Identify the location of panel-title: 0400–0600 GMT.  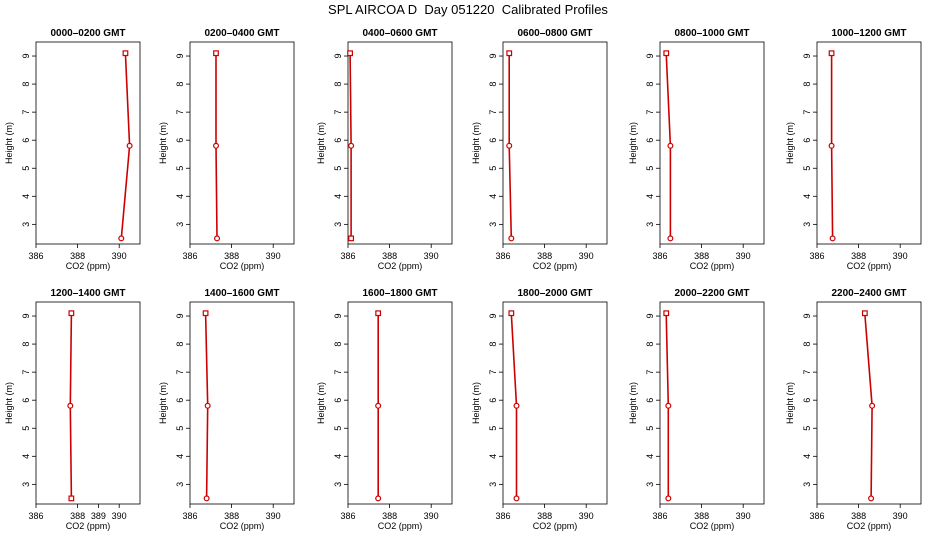
(399, 33).